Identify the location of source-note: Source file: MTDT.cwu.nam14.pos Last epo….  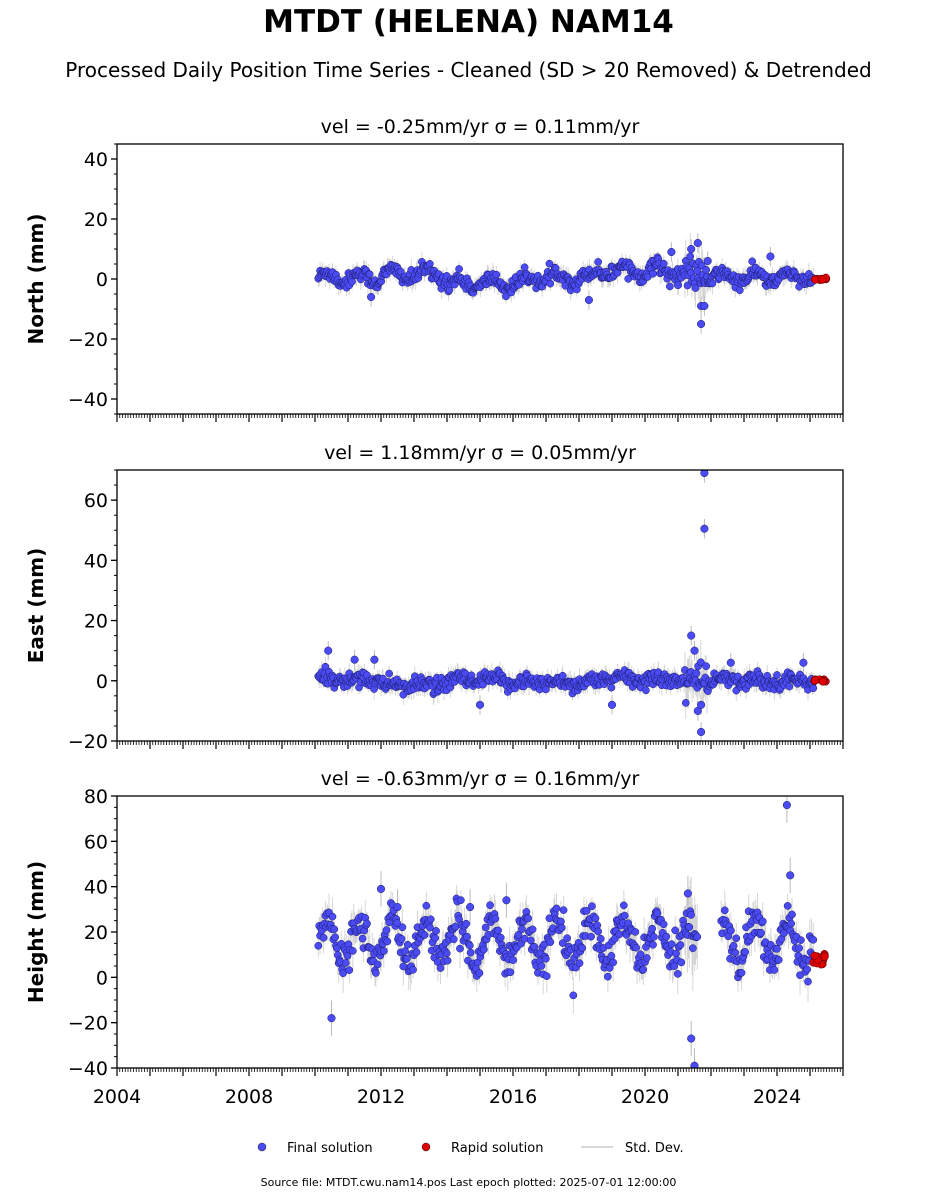
(468, 1182).